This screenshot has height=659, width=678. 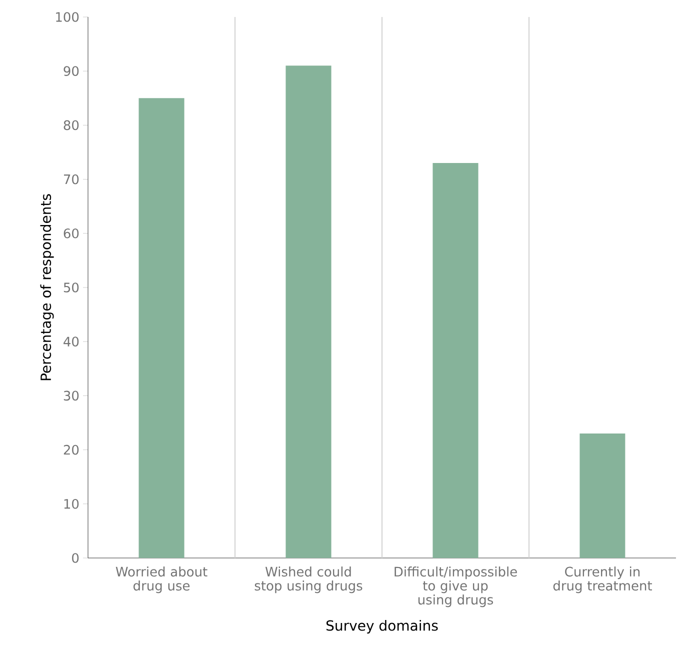 I want to click on y-tick-label: 90, so click(x=71, y=71).